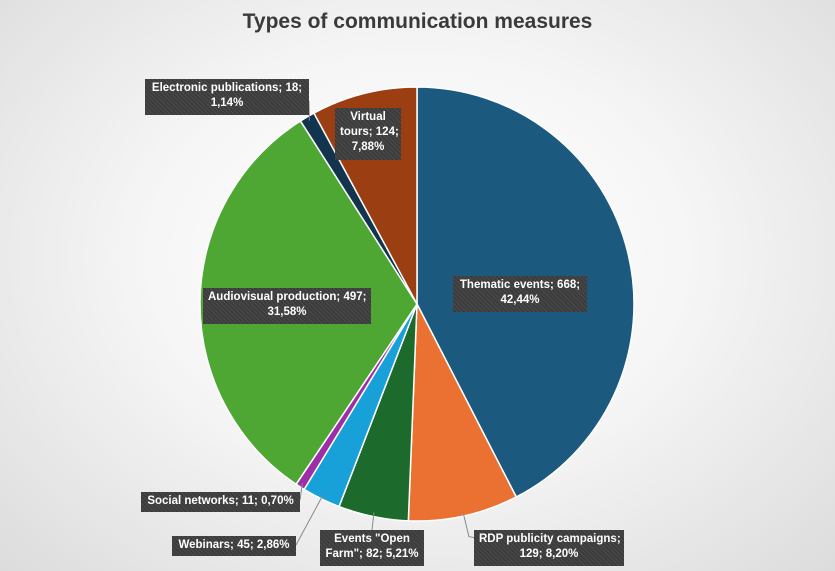 This screenshot has width=835, height=571. I want to click on data-label-line: tours; 124;, so click(369, 132).